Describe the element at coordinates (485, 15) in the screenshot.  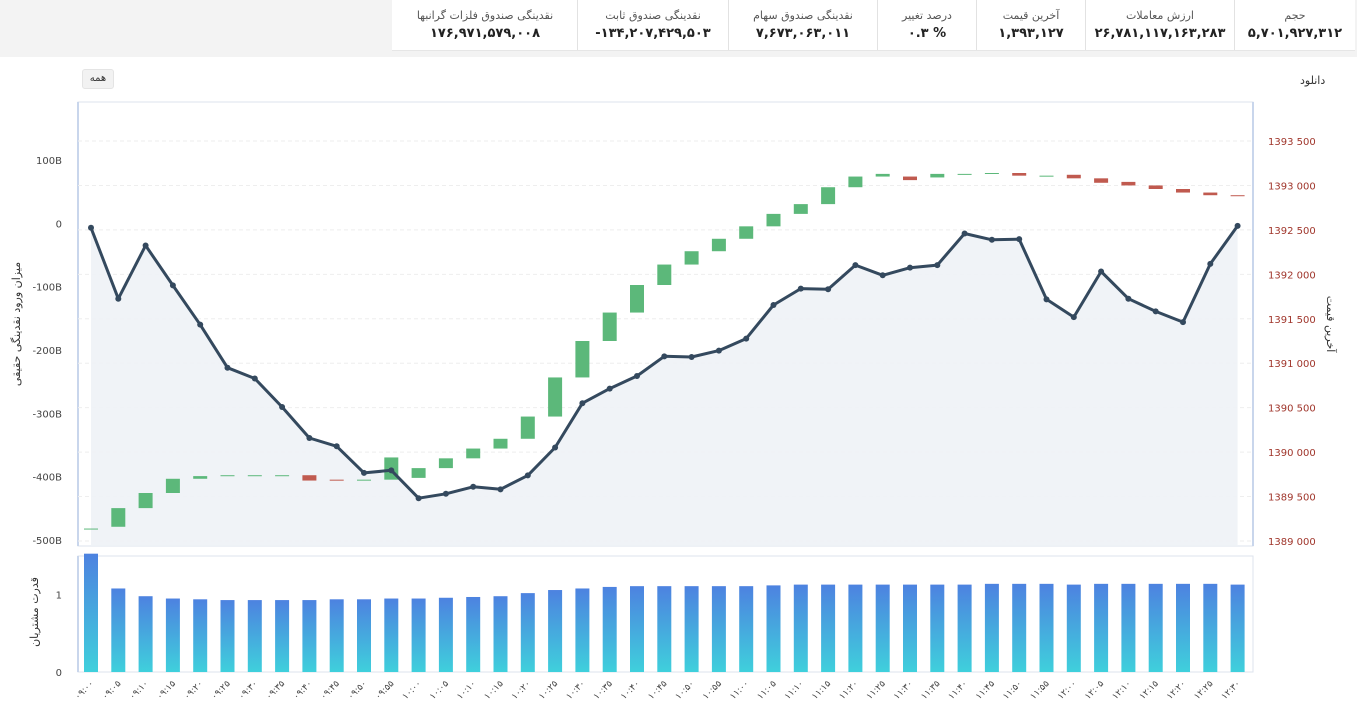
I see `stat-label: نقدینگی صندوق فلزات گرانبها` at that location.